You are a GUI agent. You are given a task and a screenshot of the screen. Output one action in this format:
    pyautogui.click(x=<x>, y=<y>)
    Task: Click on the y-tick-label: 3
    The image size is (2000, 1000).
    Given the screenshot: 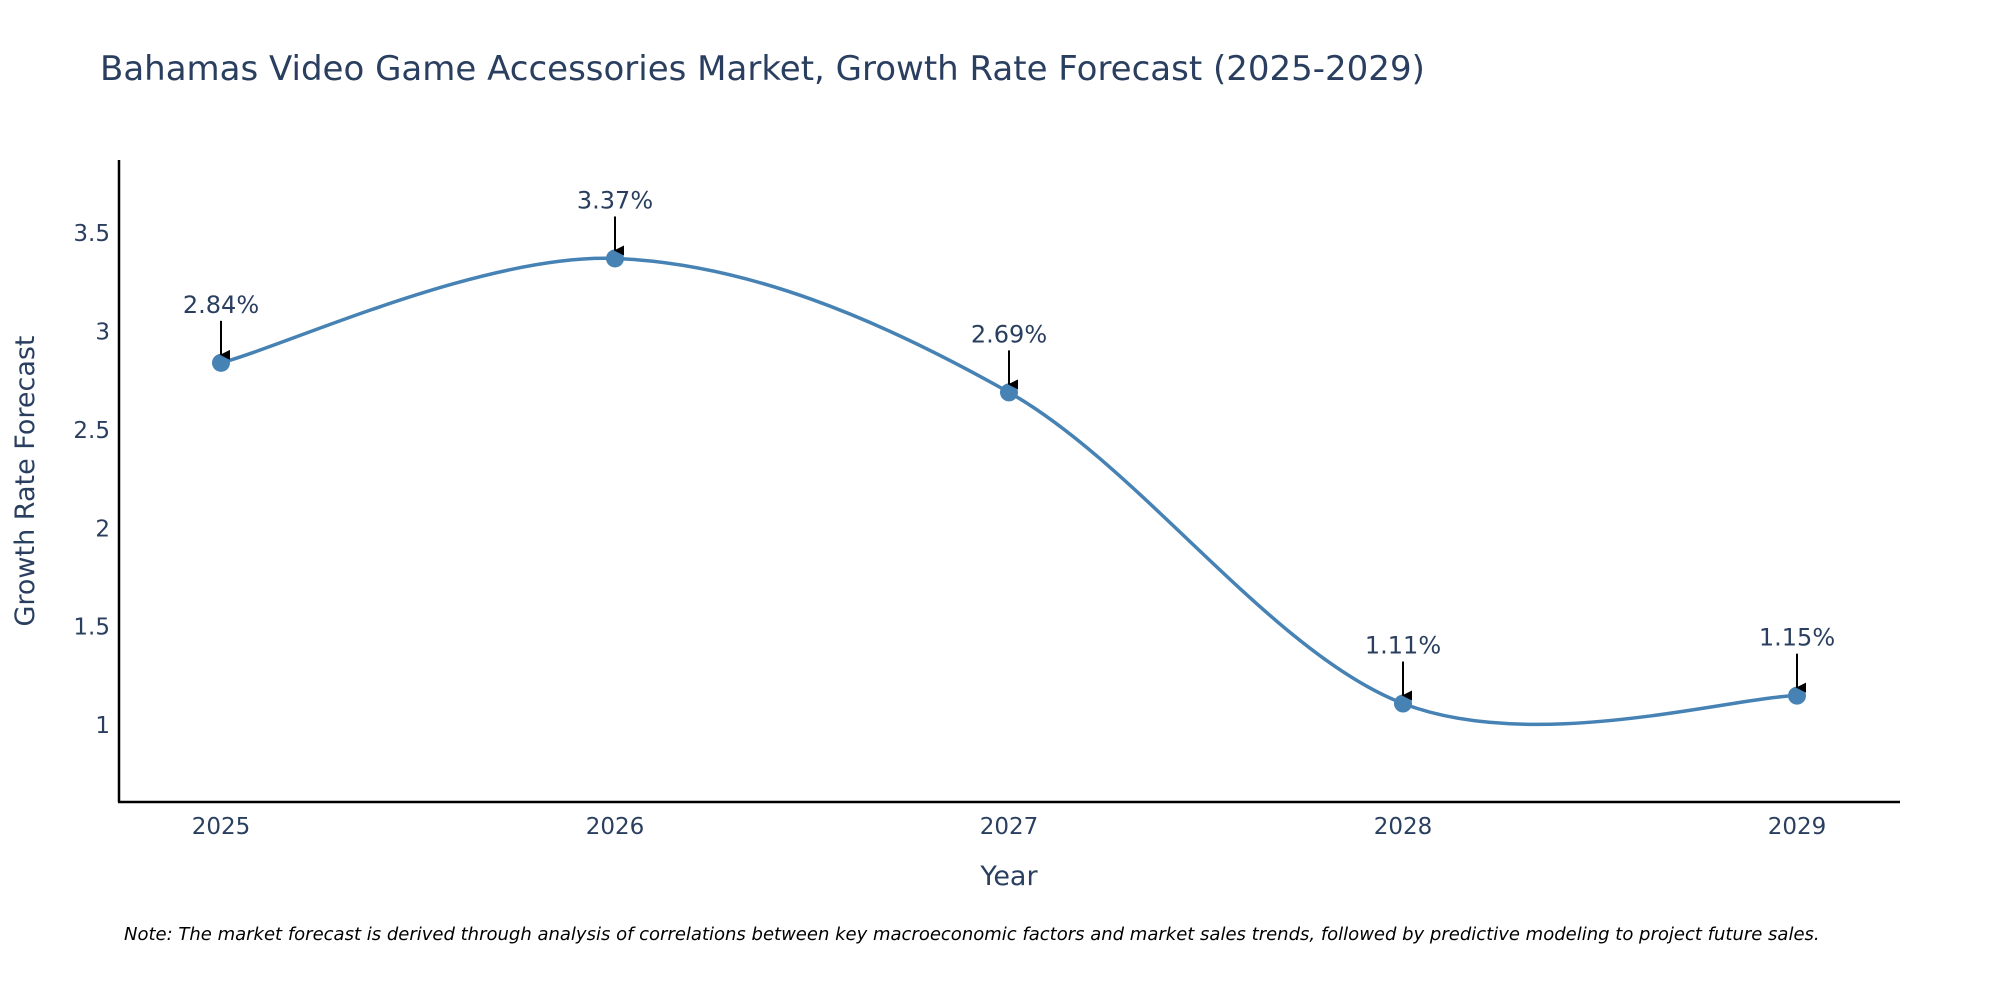 What is the action you would take?
    pyautogui.click(x=102, y=332)
    